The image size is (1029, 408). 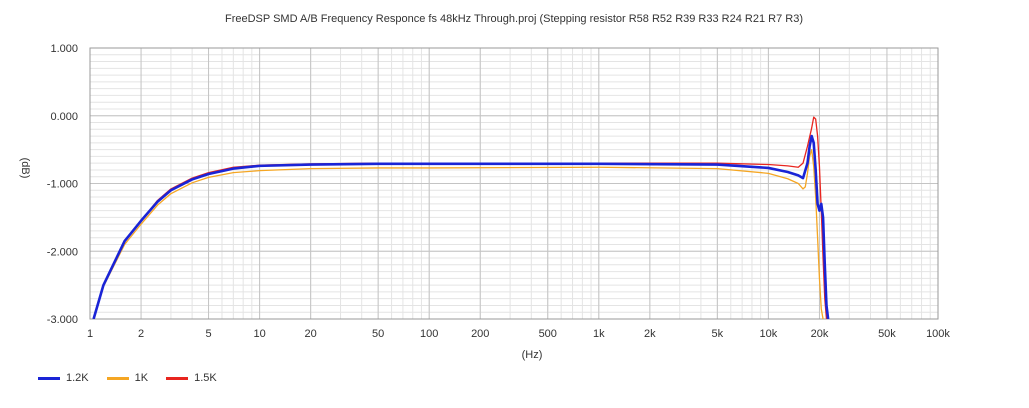 I want to click on x-tick-label: 200, so click(x=480, y=334).